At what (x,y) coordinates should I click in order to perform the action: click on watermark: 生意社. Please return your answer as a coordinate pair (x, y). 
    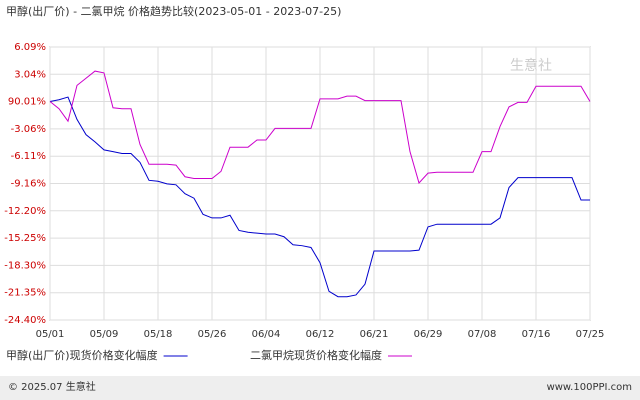
    Looking at the image, I should click on (531, 65).